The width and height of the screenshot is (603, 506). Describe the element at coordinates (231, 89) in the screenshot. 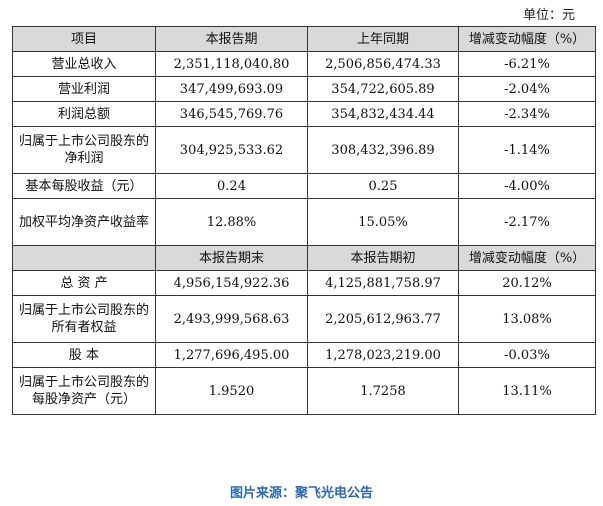

I see `cell-value: 347,499,693.09` at that location.